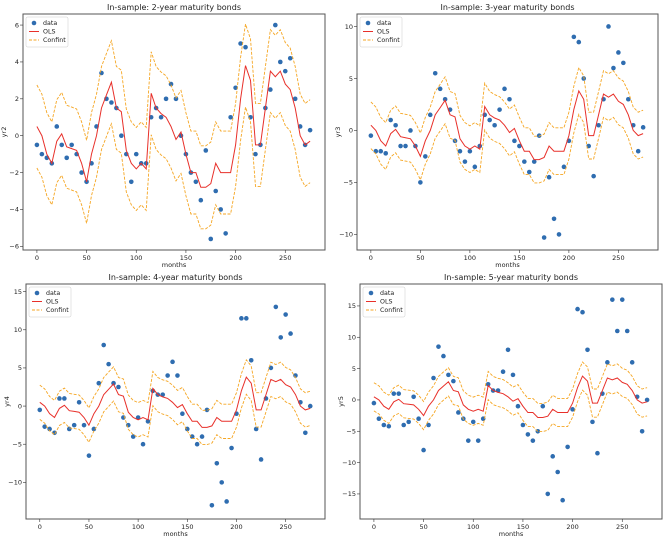 This screenshot has height=540, width=665. I want to click on confint-lower-line, so click(173, 168).